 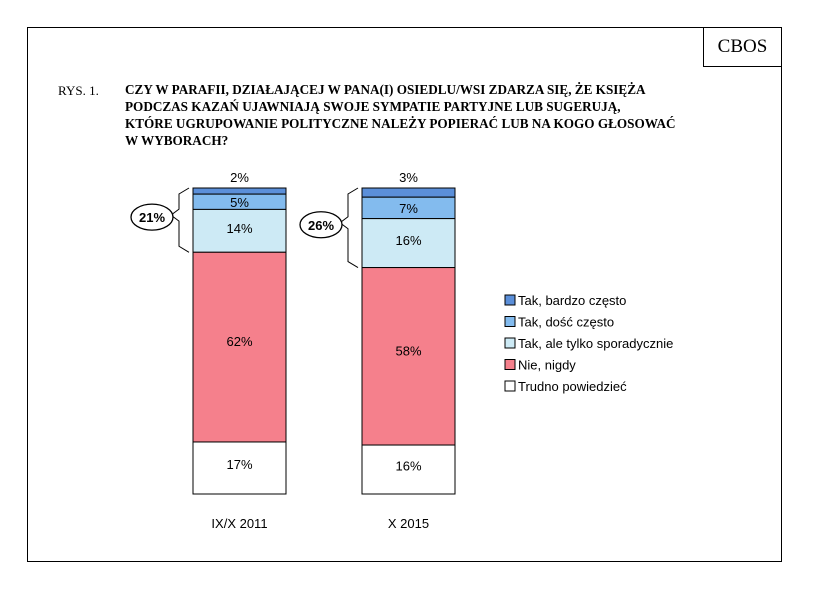 What do you see at coordinates (239, 464) in the screenshot?
I see `data-label: 17%` at bounding box center [239, 464].